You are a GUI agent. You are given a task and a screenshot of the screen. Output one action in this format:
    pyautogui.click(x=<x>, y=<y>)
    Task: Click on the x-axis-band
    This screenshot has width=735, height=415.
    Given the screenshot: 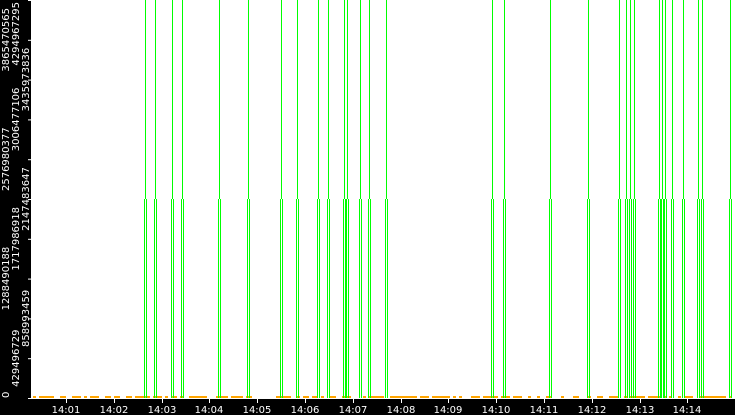 What is the action you would take?
    pyautogui.click(x=367, y=407)
    